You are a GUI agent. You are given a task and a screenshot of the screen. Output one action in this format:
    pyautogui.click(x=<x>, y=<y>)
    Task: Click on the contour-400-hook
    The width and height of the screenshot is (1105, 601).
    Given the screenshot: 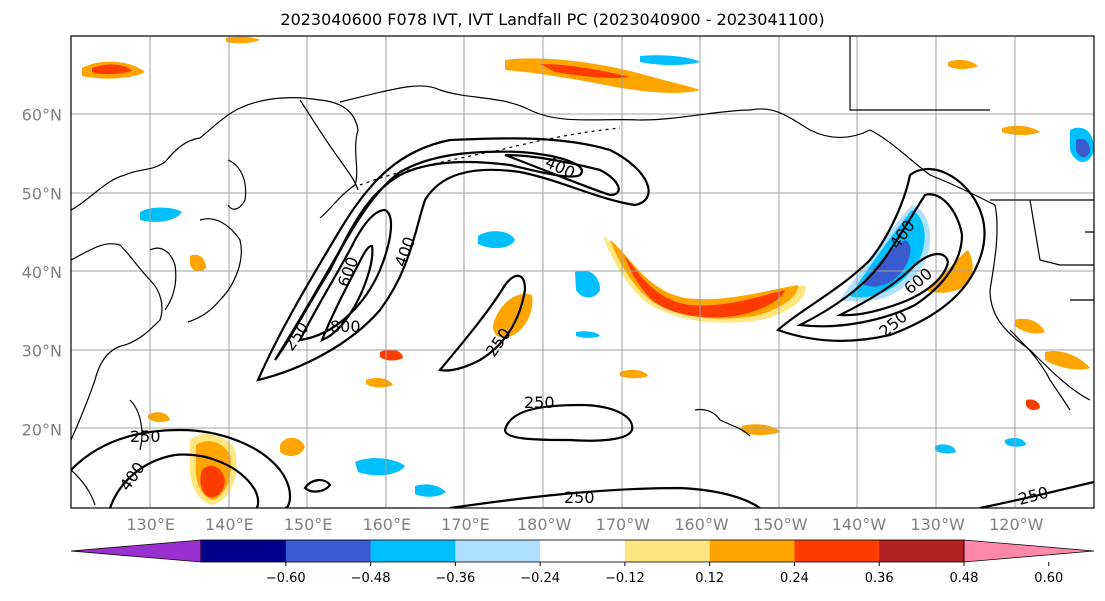 What is the action you would take?
    pyautogui.click(x=562, y=175)
    